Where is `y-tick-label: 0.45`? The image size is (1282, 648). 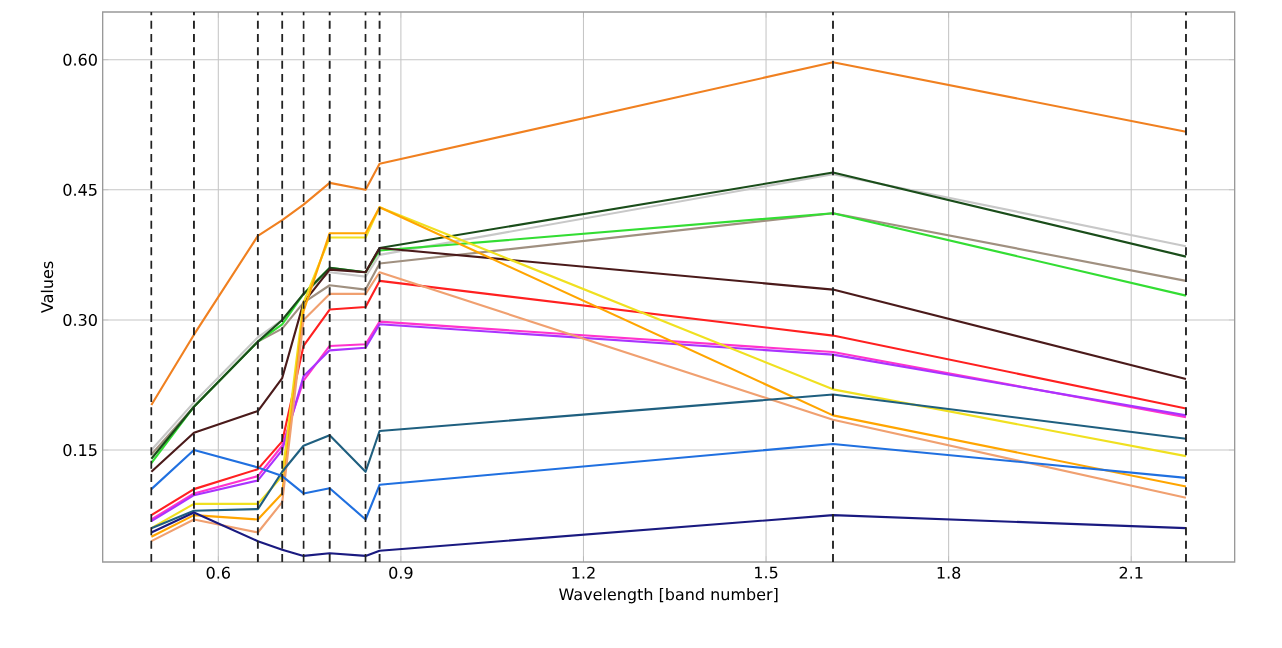
y-tick-label: 0.45 is located at coordinates (80, 189).